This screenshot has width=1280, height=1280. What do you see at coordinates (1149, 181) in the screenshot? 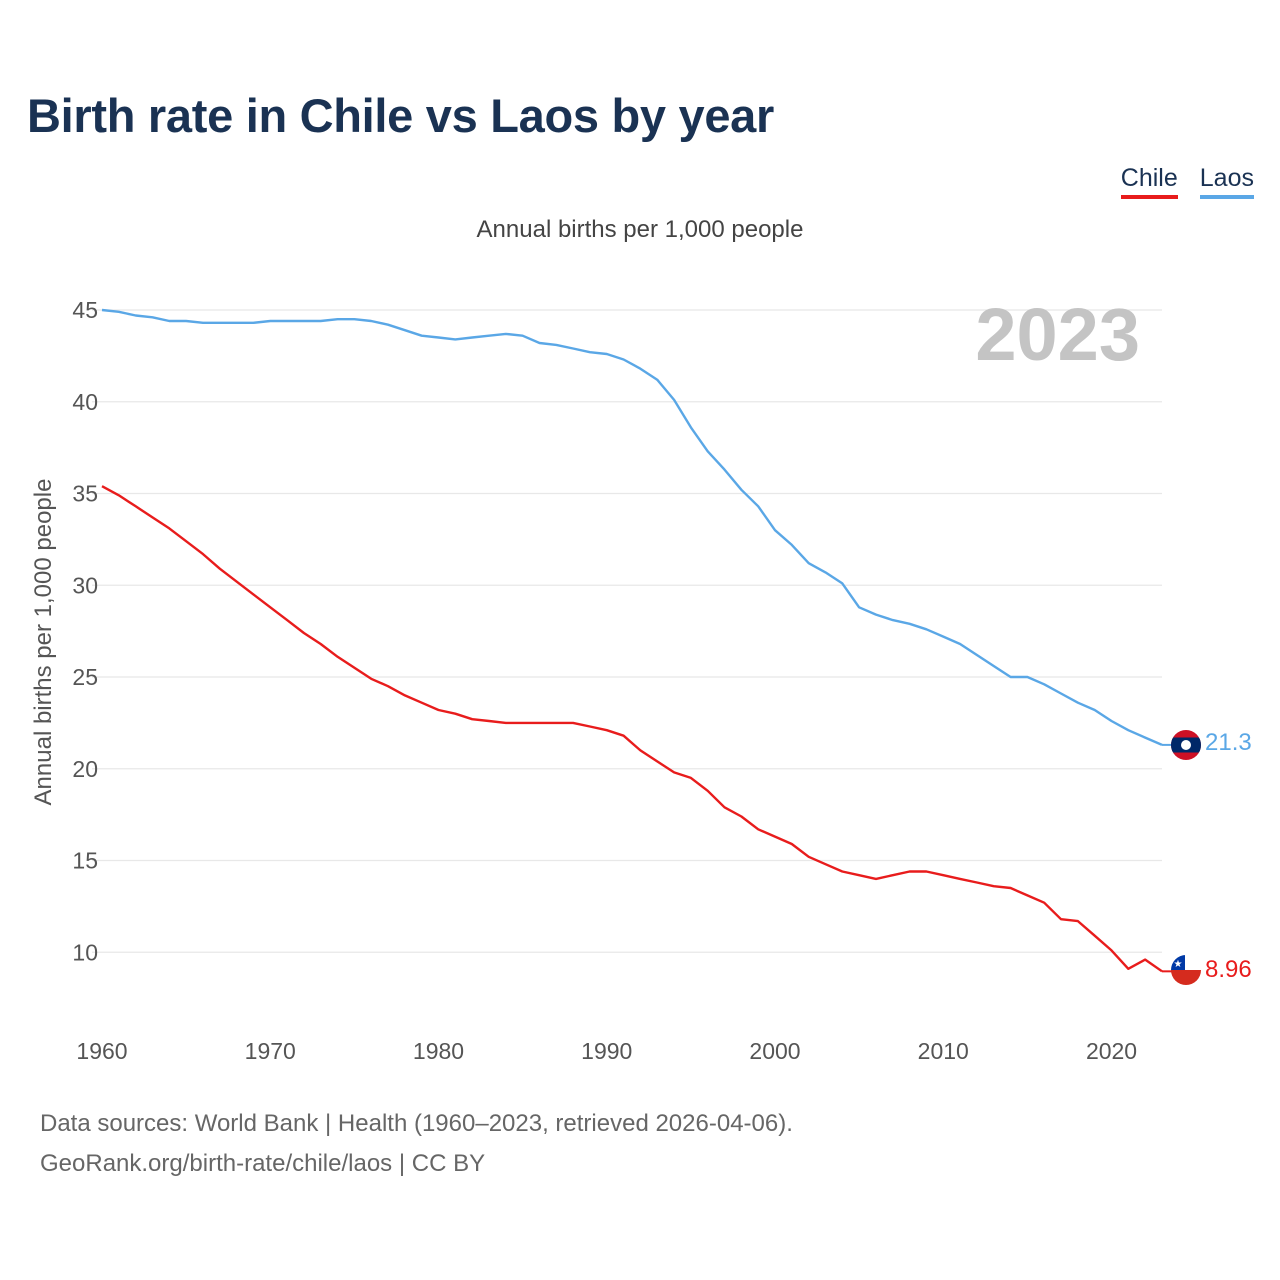
I see `legend-item-chile: Chile` at bounding box center [1149, 181].